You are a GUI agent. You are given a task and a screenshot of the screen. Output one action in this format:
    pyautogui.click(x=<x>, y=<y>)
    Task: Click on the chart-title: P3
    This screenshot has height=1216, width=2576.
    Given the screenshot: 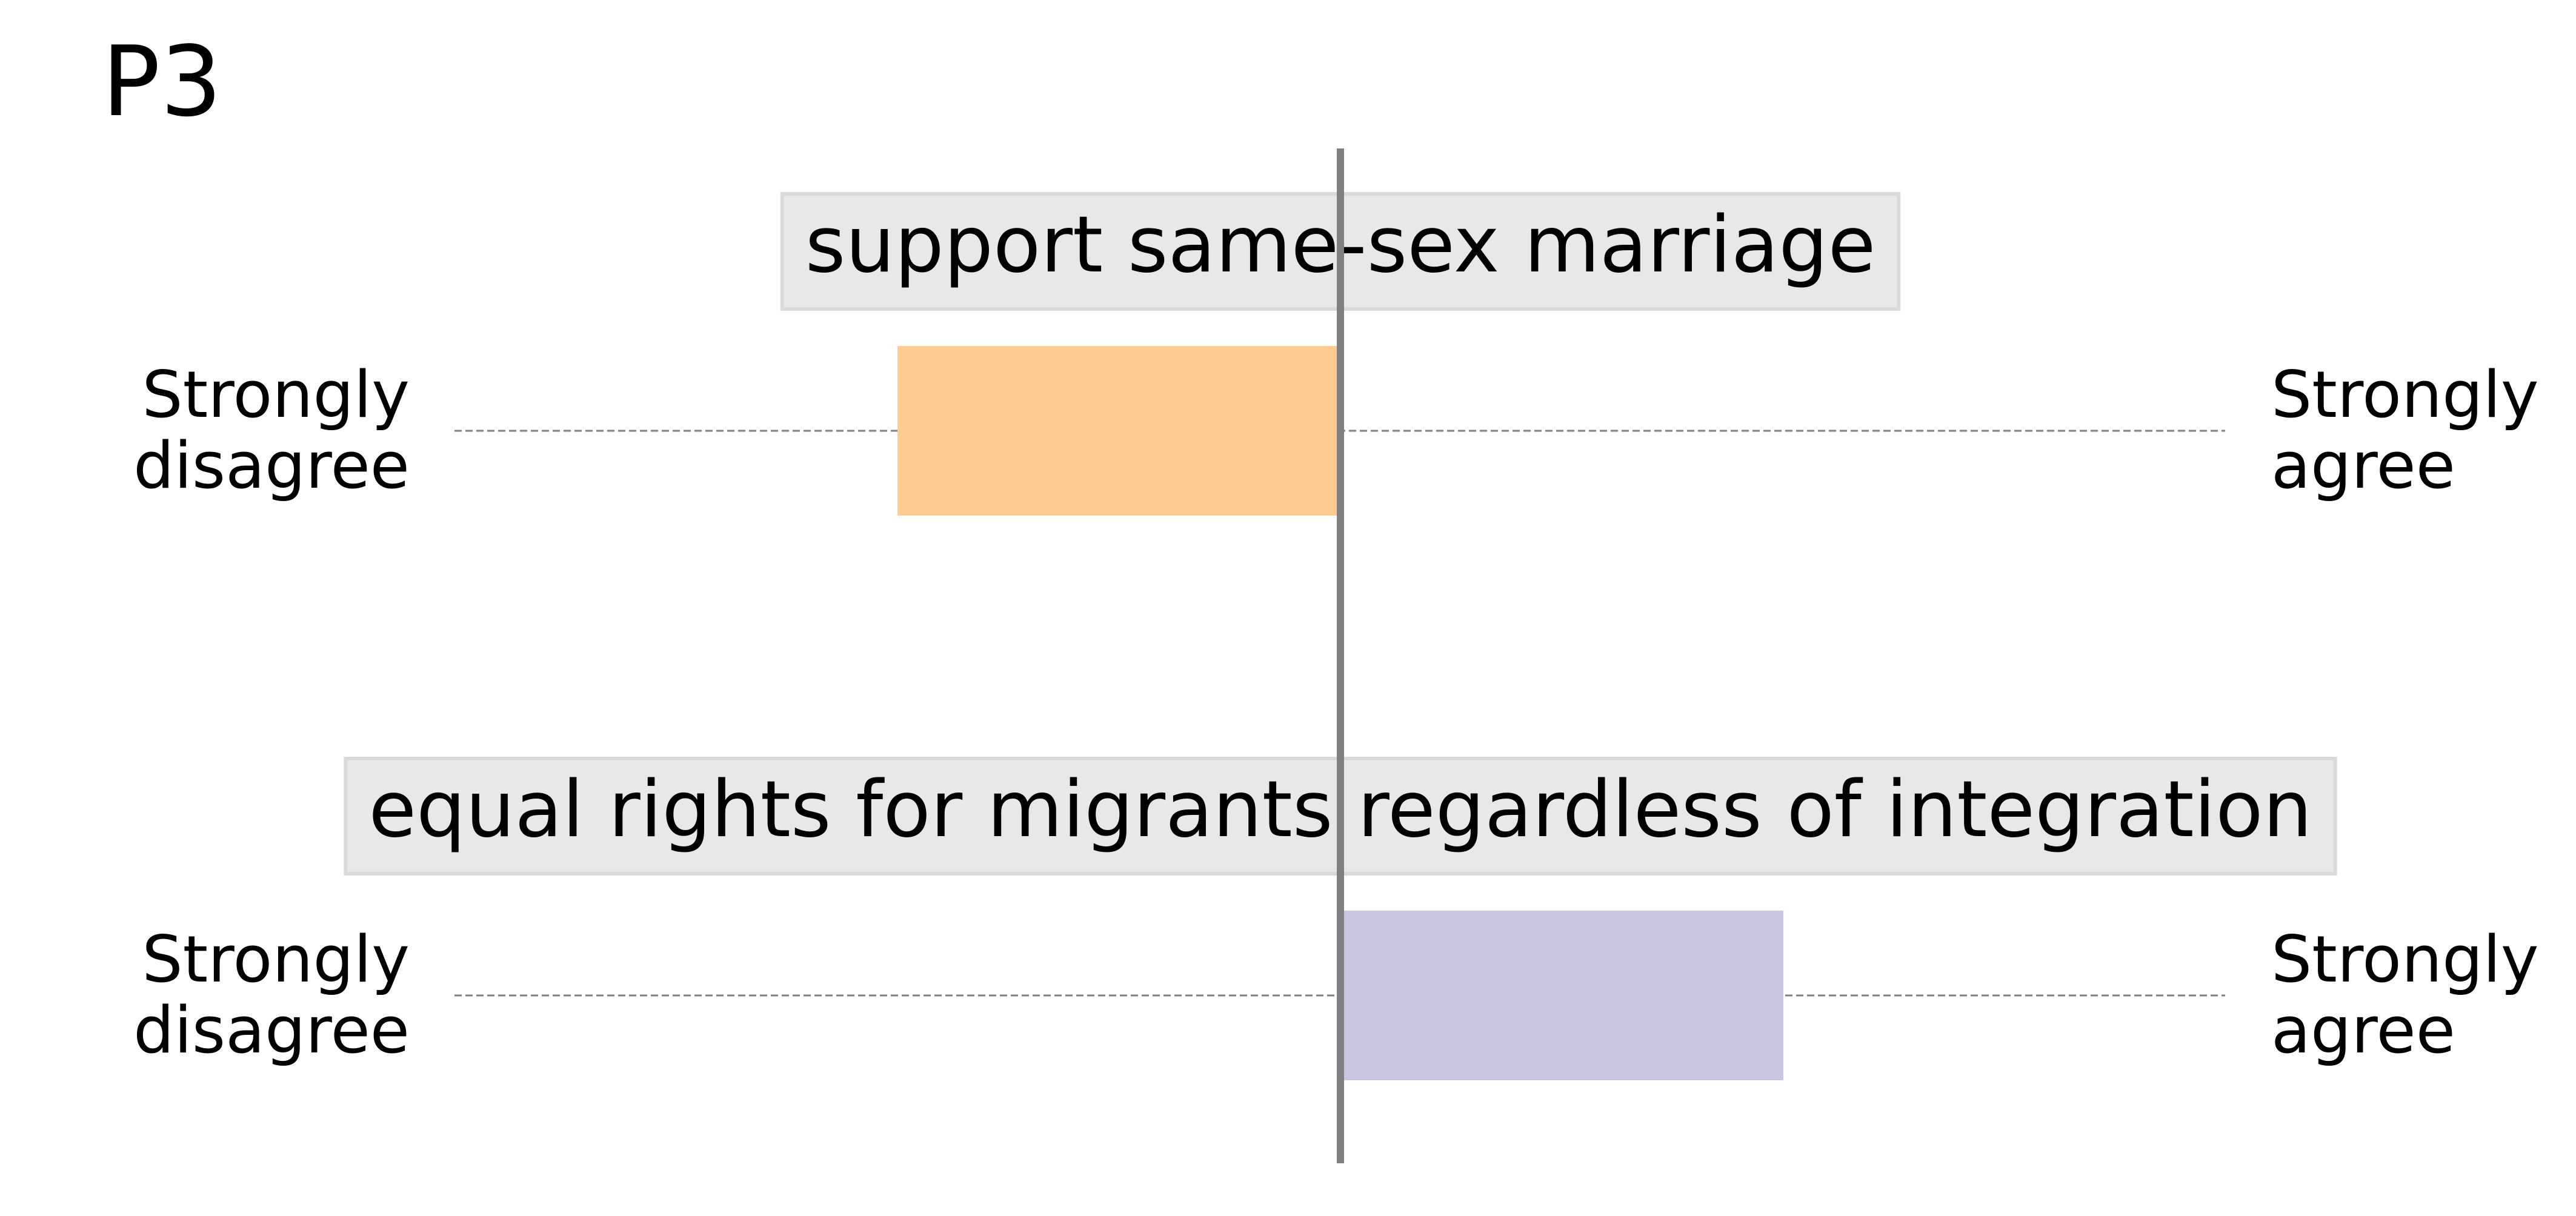 What is the action you would take?
    pyautogui.click(x=162, y=81)
    